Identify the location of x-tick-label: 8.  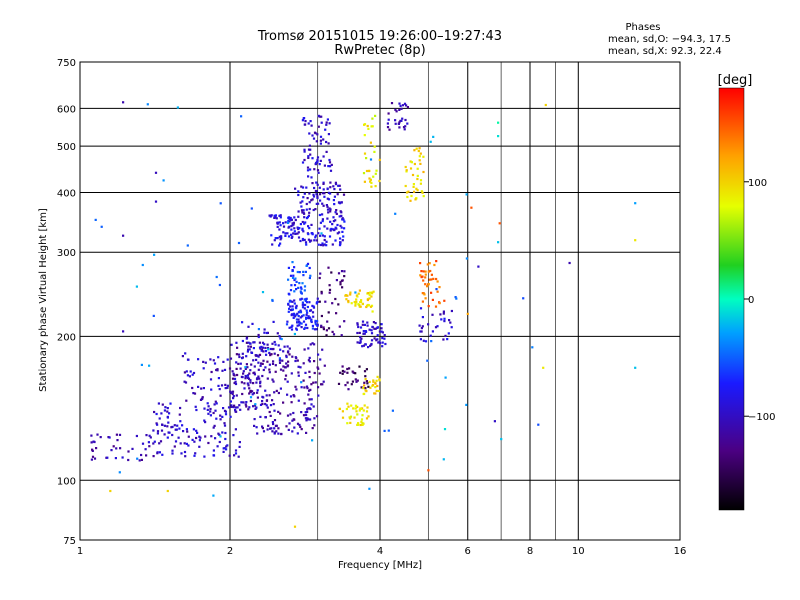
(530, 551).